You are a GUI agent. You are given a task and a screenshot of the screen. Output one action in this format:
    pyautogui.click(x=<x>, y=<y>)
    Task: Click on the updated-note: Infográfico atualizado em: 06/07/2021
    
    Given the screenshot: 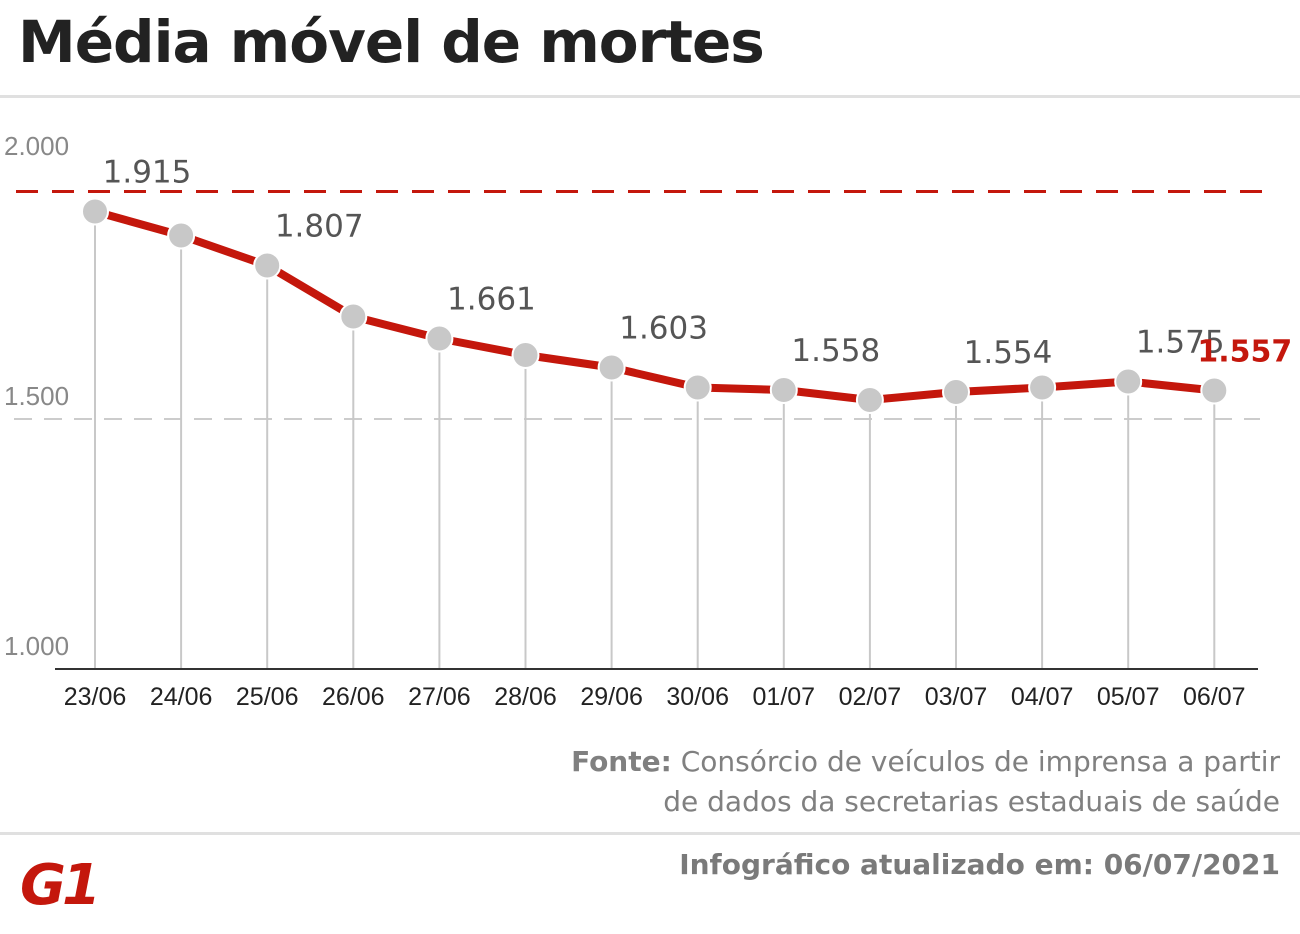 What is the action you would take?
    pyautogui.click(x=979, y=864)
    